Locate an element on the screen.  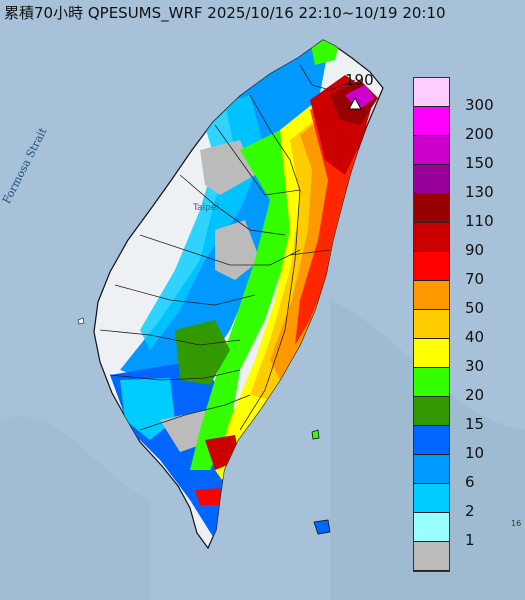
legend-label: 130 is located at coordinates (479, 192).